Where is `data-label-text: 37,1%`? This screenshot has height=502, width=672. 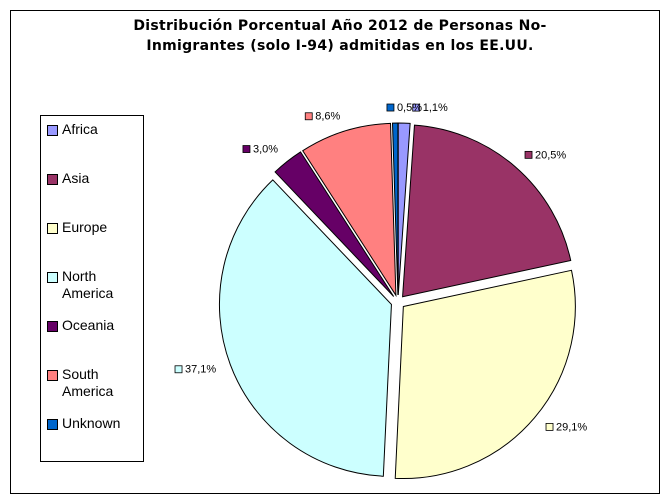
data-label-text: 37,1% is located at coordinates (200, 370).